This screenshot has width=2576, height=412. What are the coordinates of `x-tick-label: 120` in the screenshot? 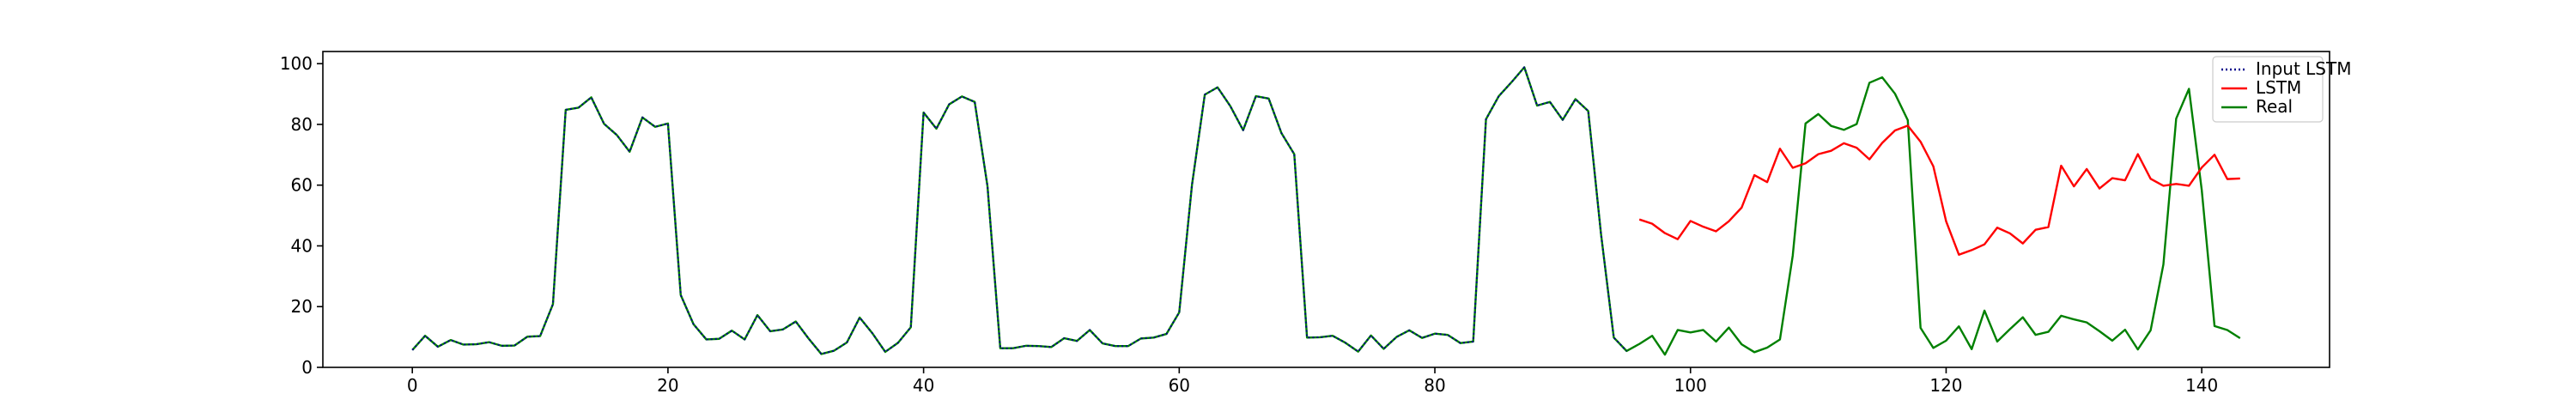 It's located at (1945, 385).